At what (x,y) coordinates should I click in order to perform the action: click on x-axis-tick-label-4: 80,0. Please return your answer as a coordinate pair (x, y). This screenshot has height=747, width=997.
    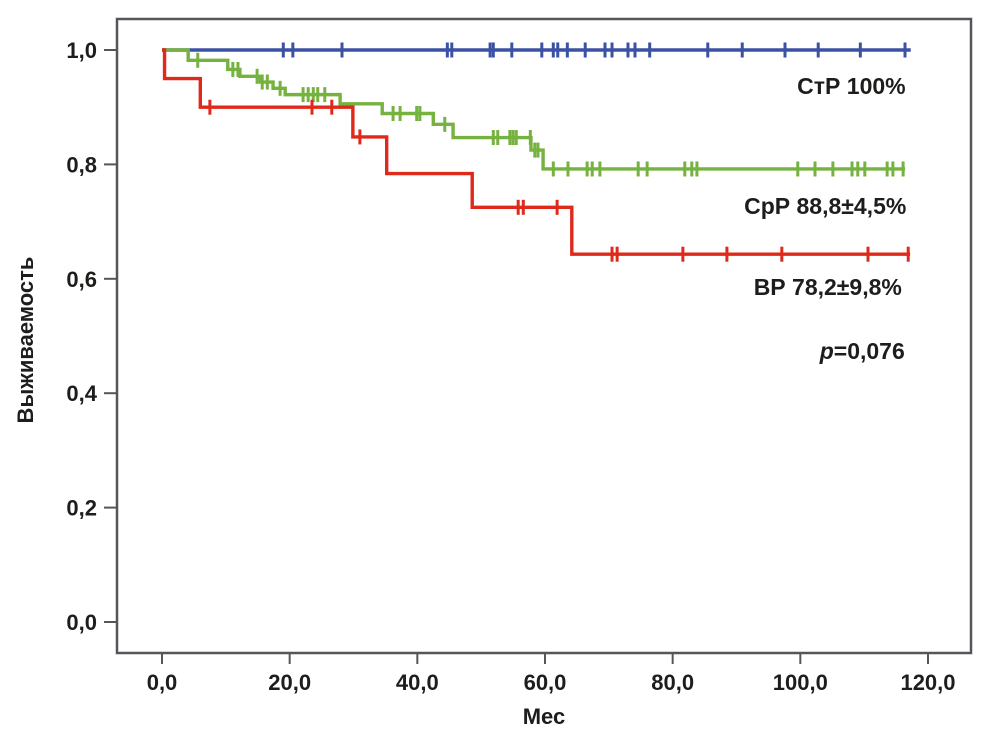
    Looking at the image, I should click on (672, 682).